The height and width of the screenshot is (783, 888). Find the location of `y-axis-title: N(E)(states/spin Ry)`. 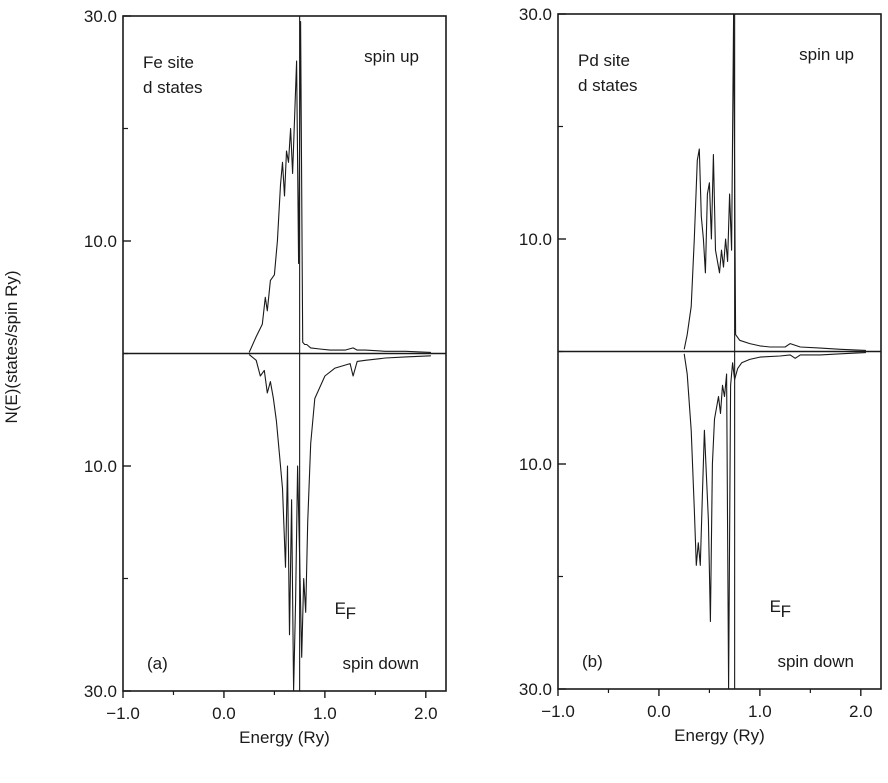

y-axis-title: N(E)(states/spin Ry) is located at coordinates (11, 346).